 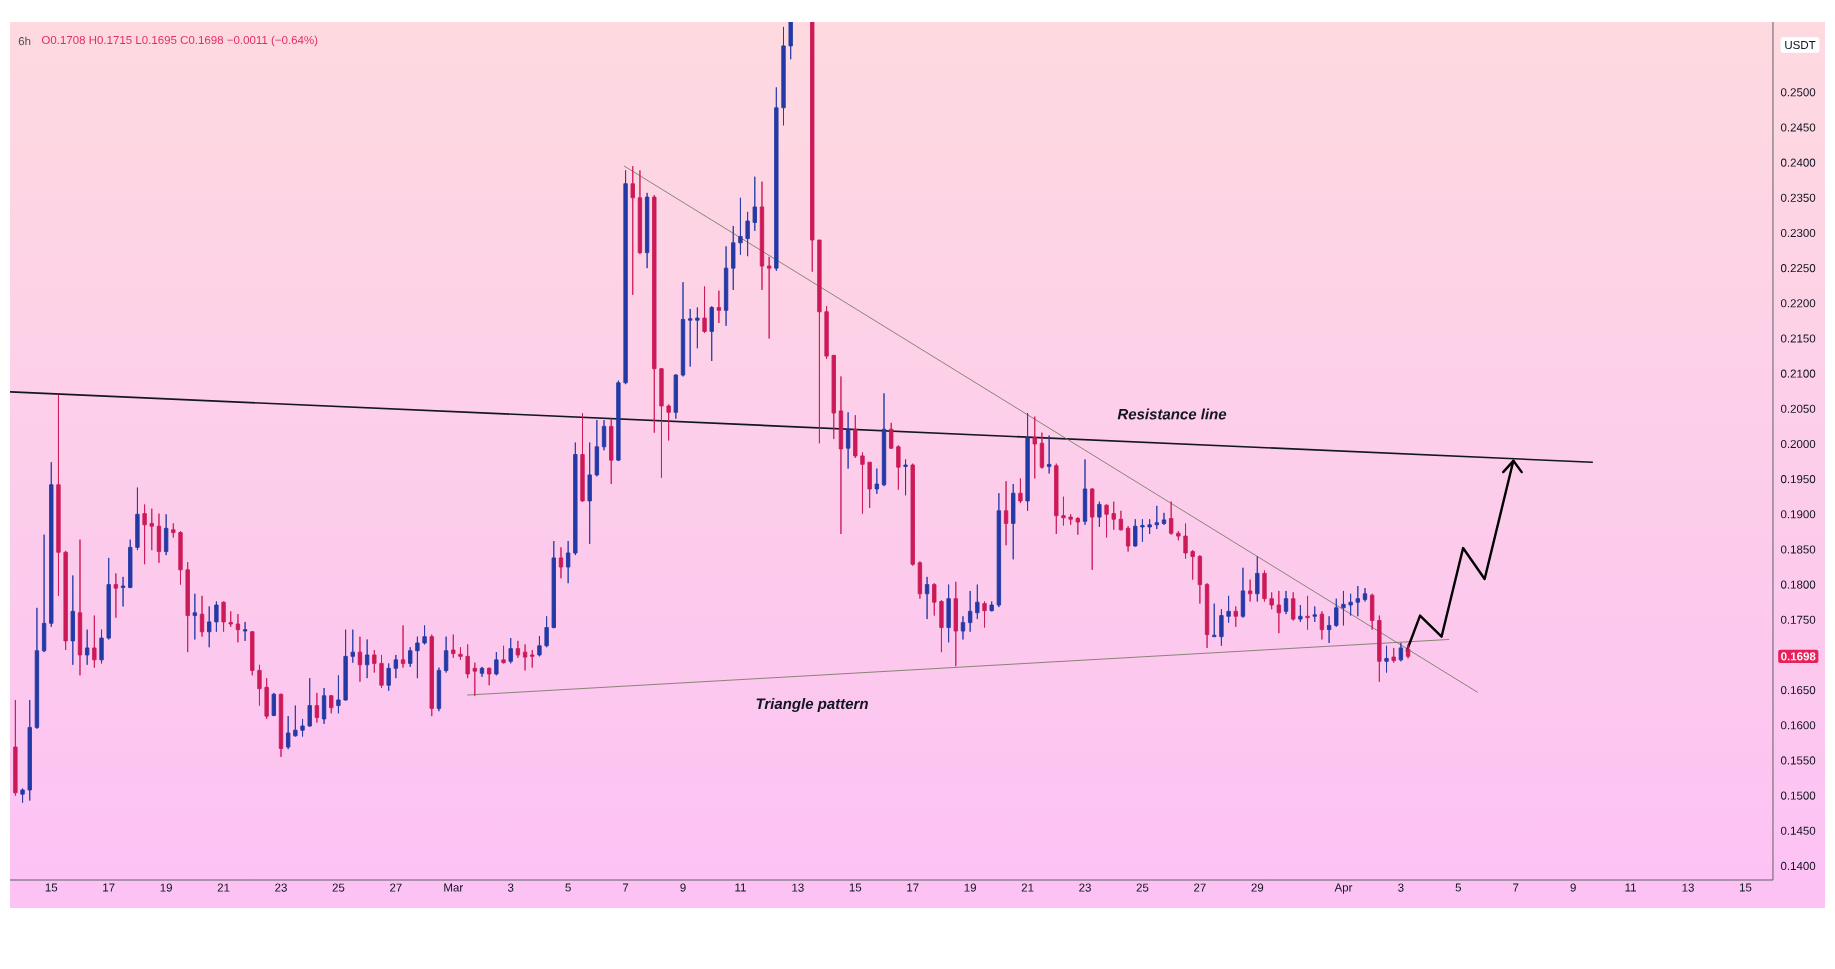 I want to click on y-tick-label: 0.2450, so click(x=1798, y=127).